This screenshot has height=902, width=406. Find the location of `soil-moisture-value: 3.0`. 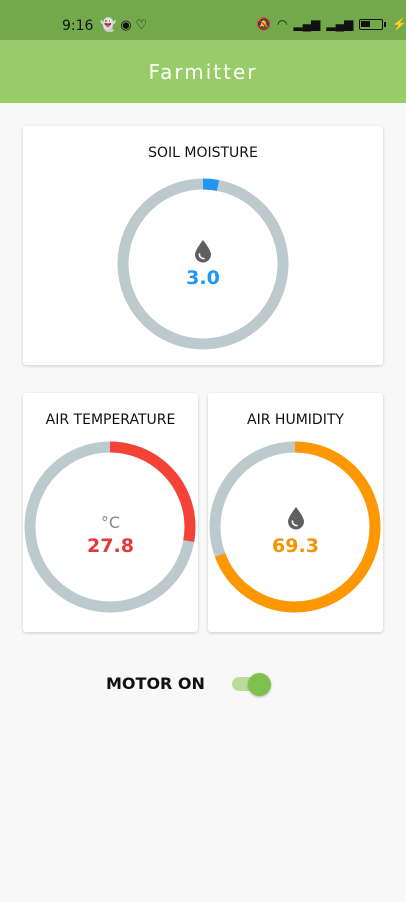

soil-moisture-value: 3.0 is located at coordinates (203, 278).